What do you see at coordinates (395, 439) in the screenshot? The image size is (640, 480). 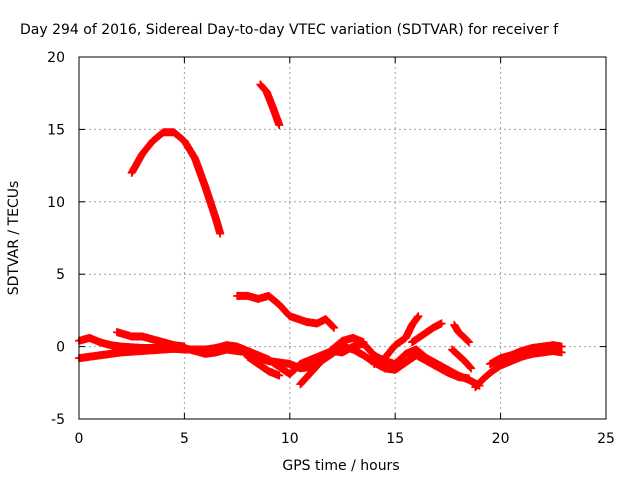 I see `x-tick-label: 15` at bounding box center [395, 439].